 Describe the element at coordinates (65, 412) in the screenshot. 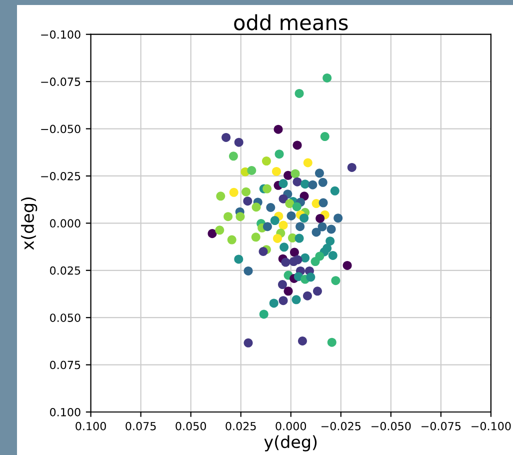

I see `y-tick-label: 0.100` at that location.